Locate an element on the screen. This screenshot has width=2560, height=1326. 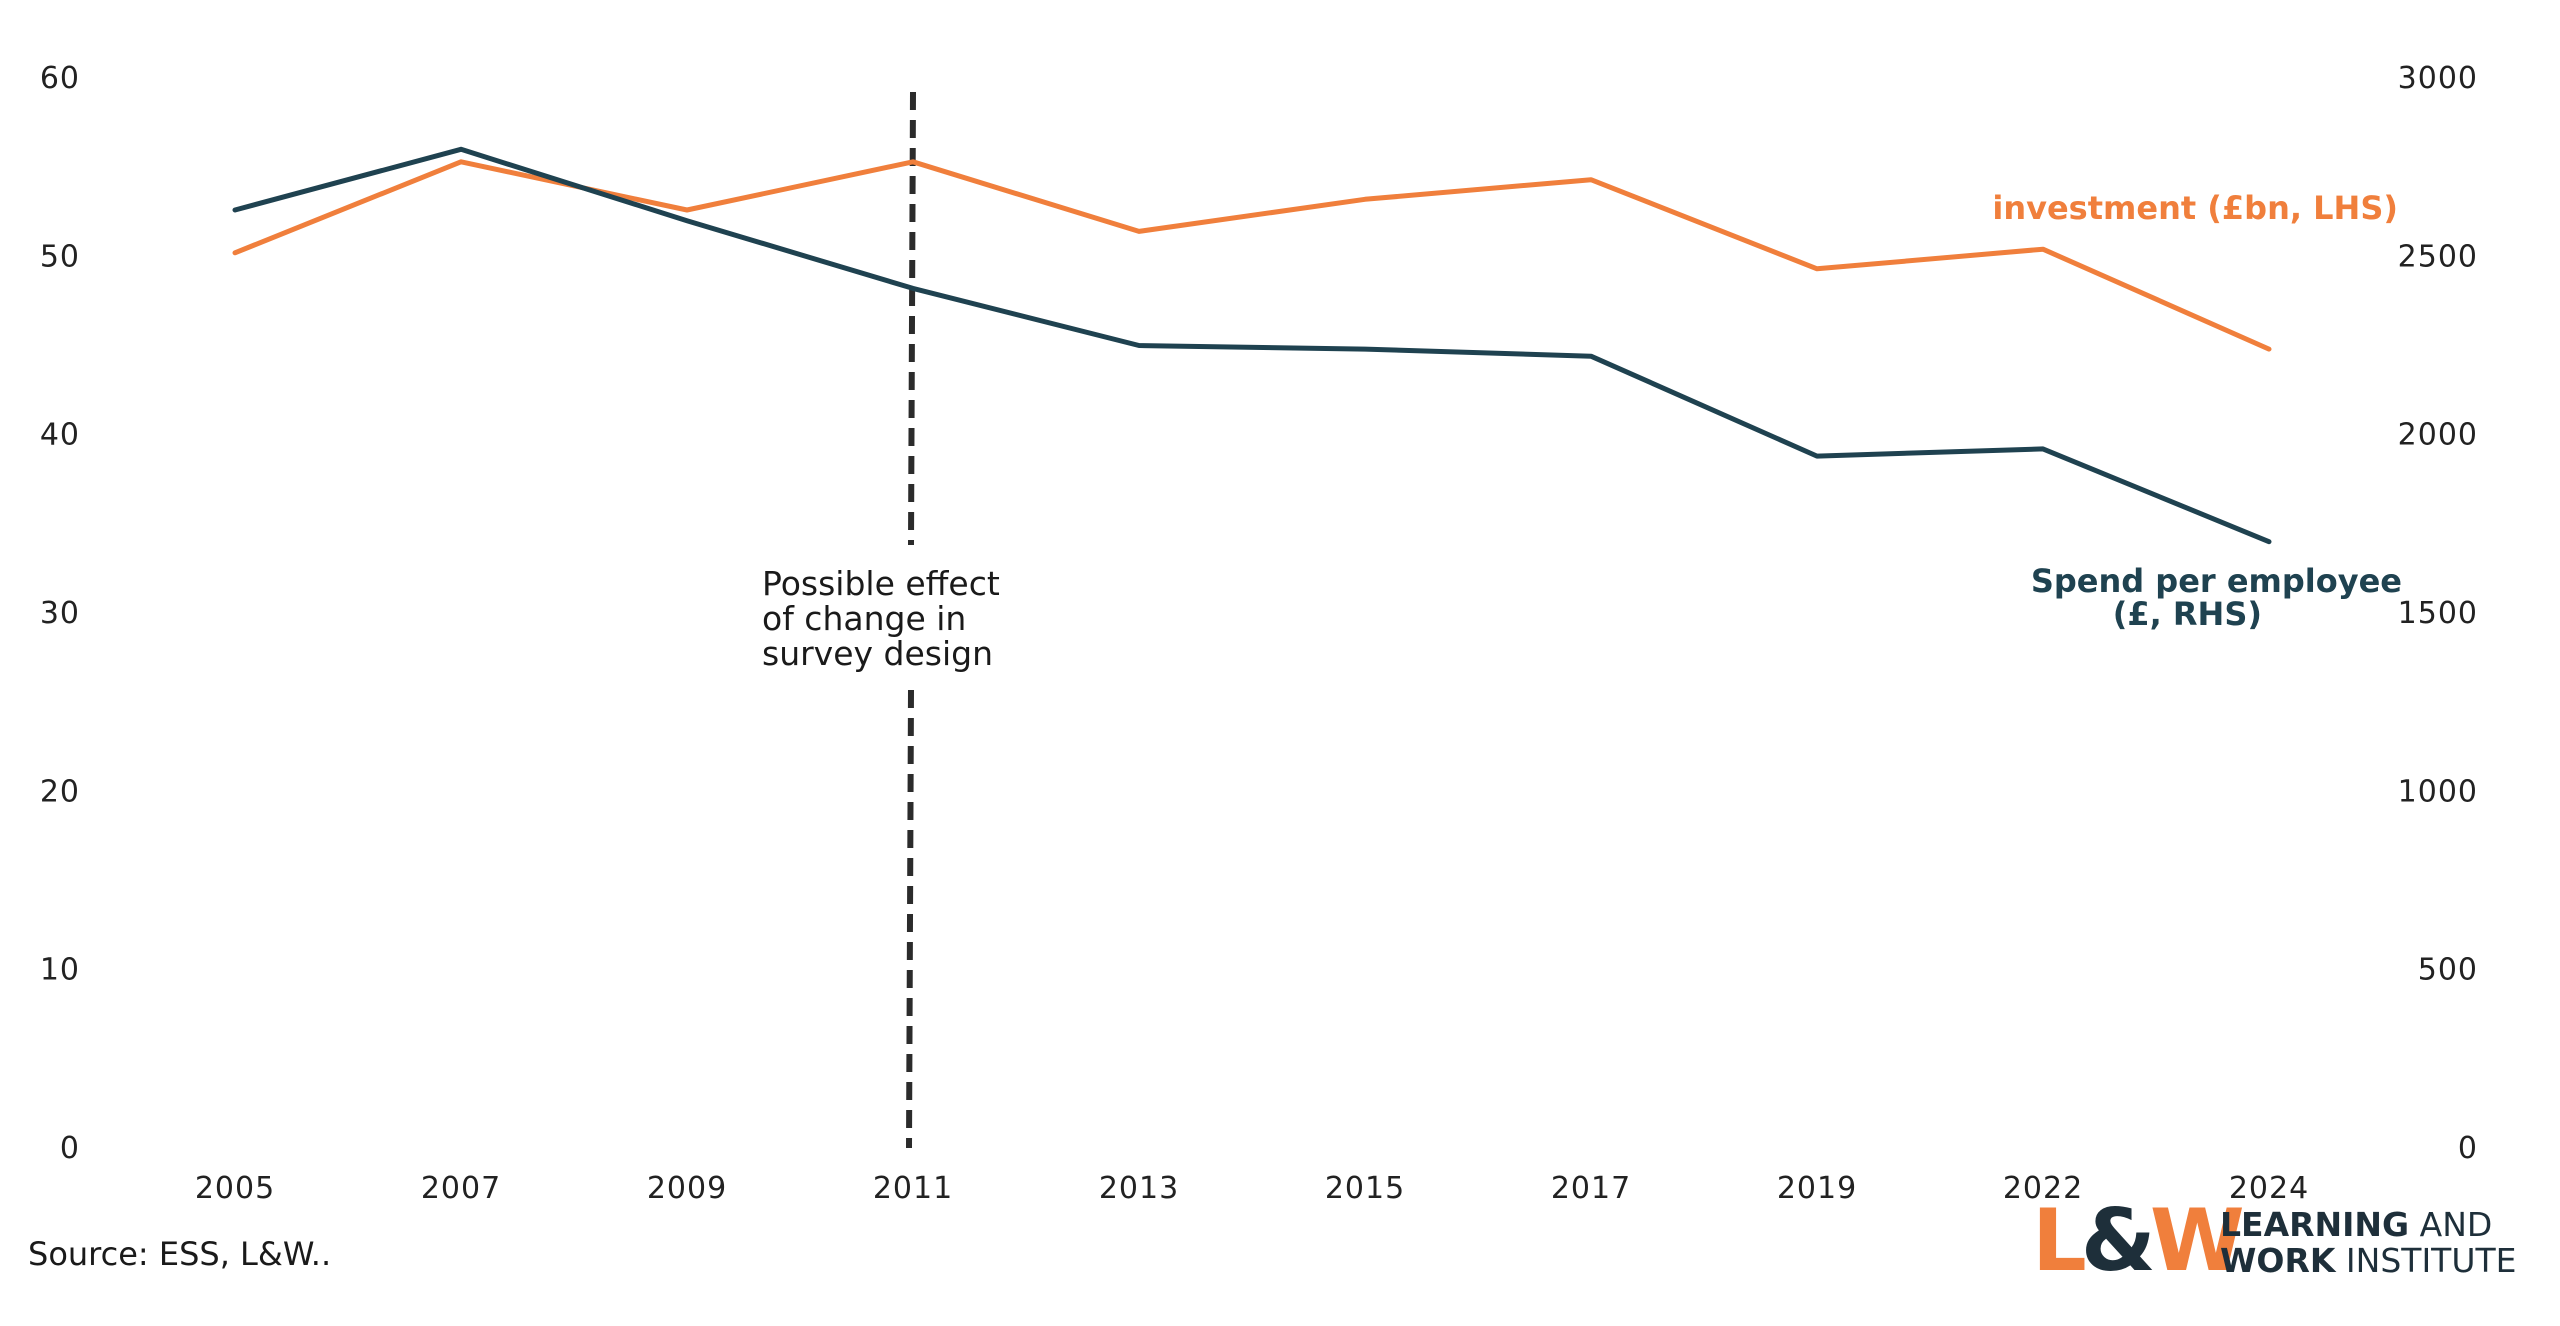
right-tick-label: 1500 is located at coordinates (2438, 613).